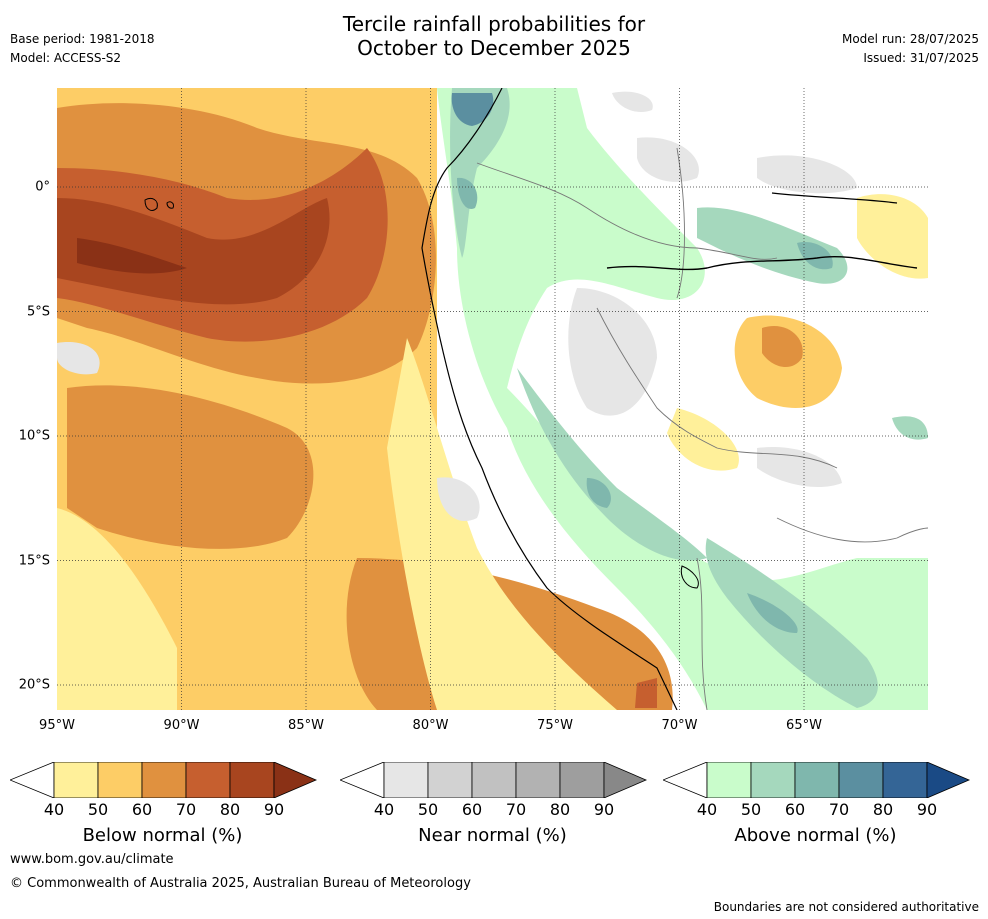  Describe the element at coordinates (34, 685) in the screenshot. I see `y-tick-20s: 20°S` at that location.